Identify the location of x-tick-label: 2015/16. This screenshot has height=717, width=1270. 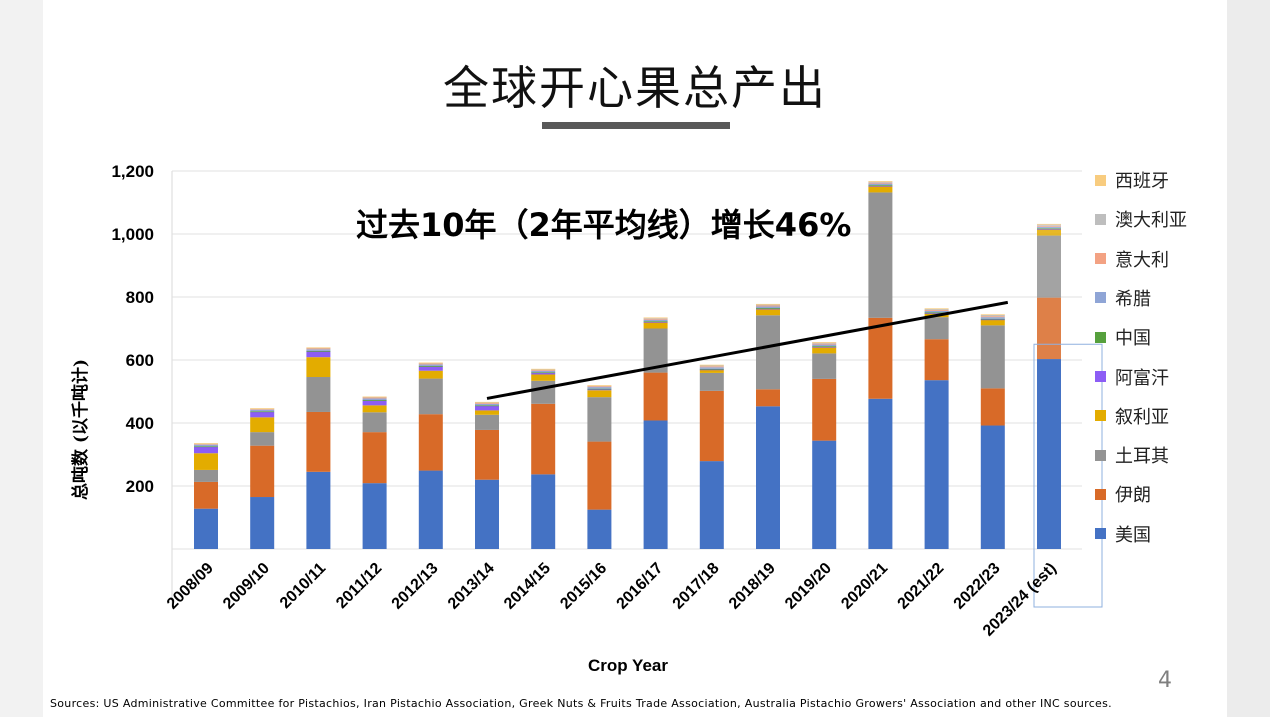
(583, 586).